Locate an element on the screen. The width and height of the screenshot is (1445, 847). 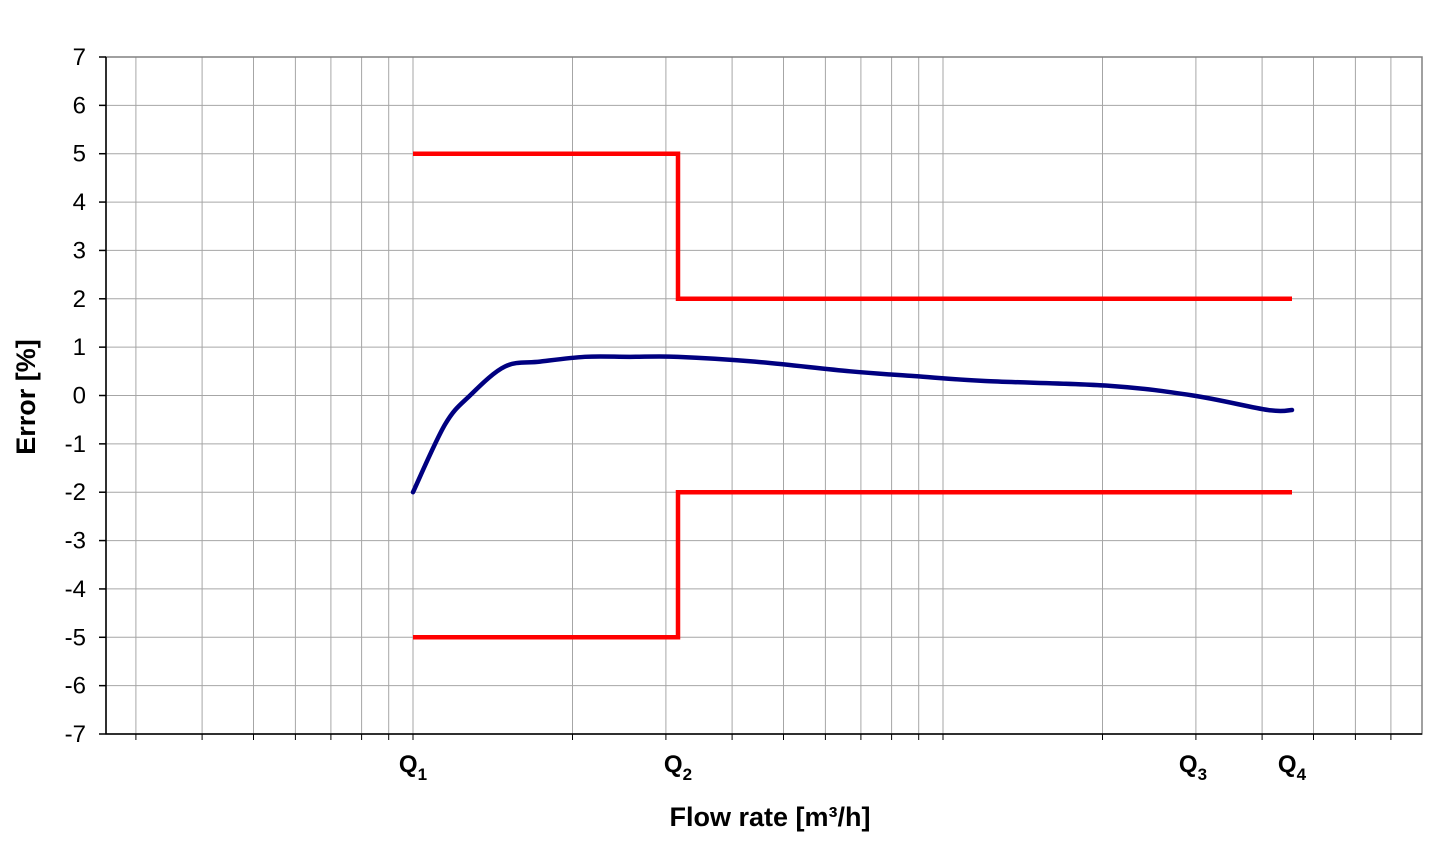
y-tick-label: 2 is located at coordinates (79, 299).